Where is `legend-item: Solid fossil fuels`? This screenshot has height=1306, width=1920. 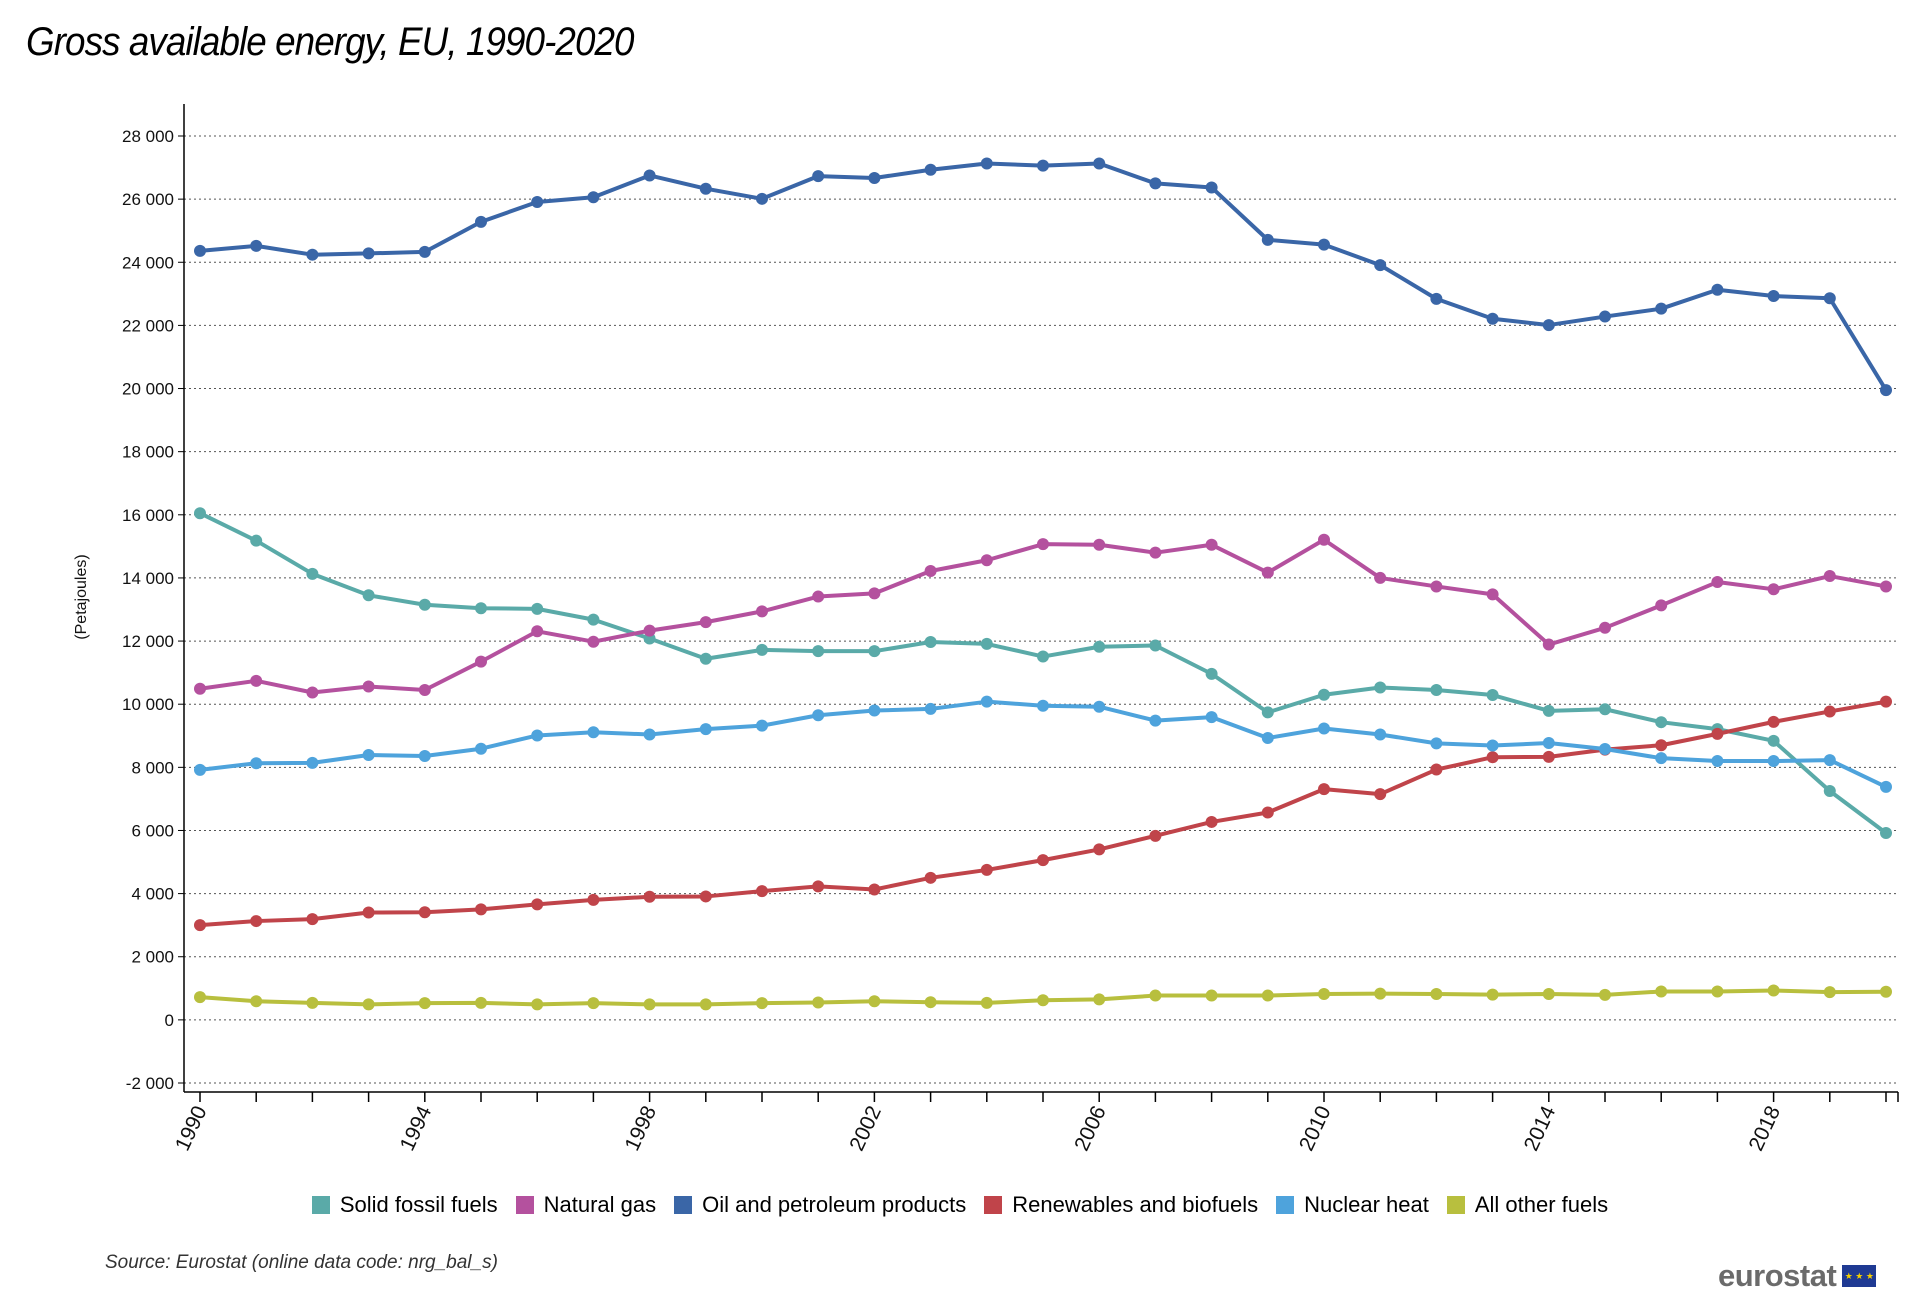 legend-item: Solid fossil fuels is located at coordinates (404, 1205).